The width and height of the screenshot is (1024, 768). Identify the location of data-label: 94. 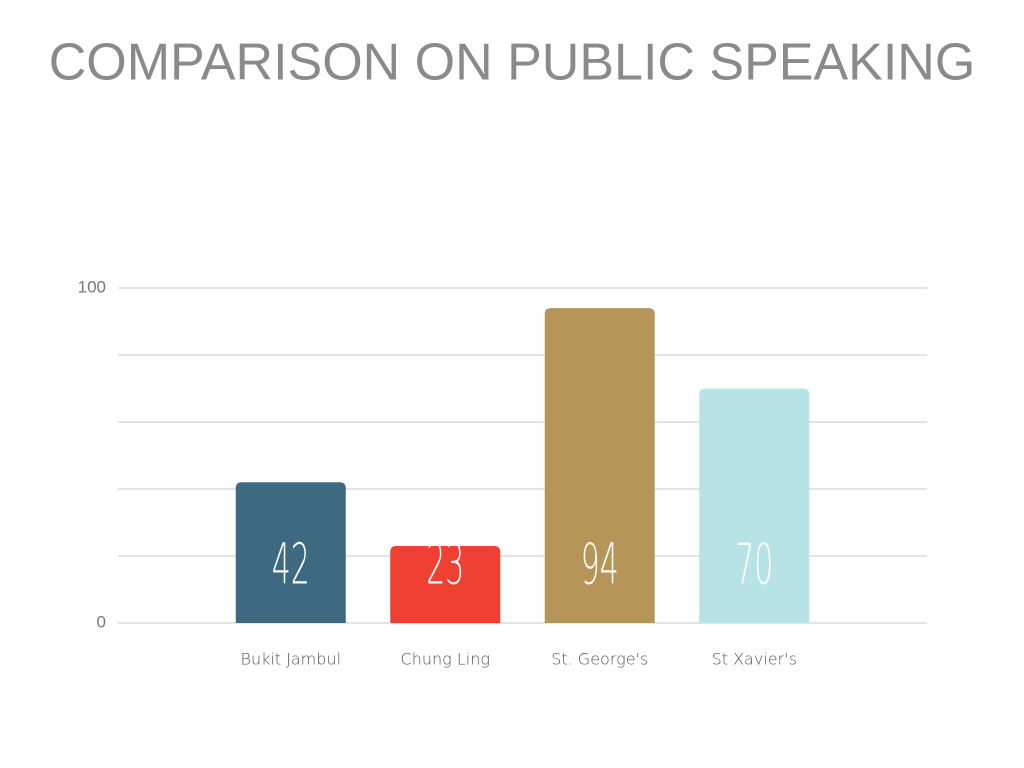
(600, 564).